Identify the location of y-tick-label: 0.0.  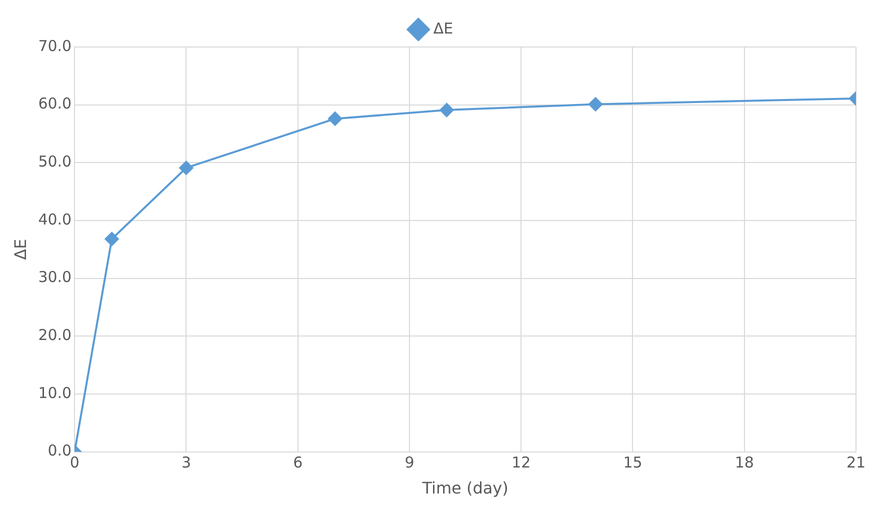
(60, 451).